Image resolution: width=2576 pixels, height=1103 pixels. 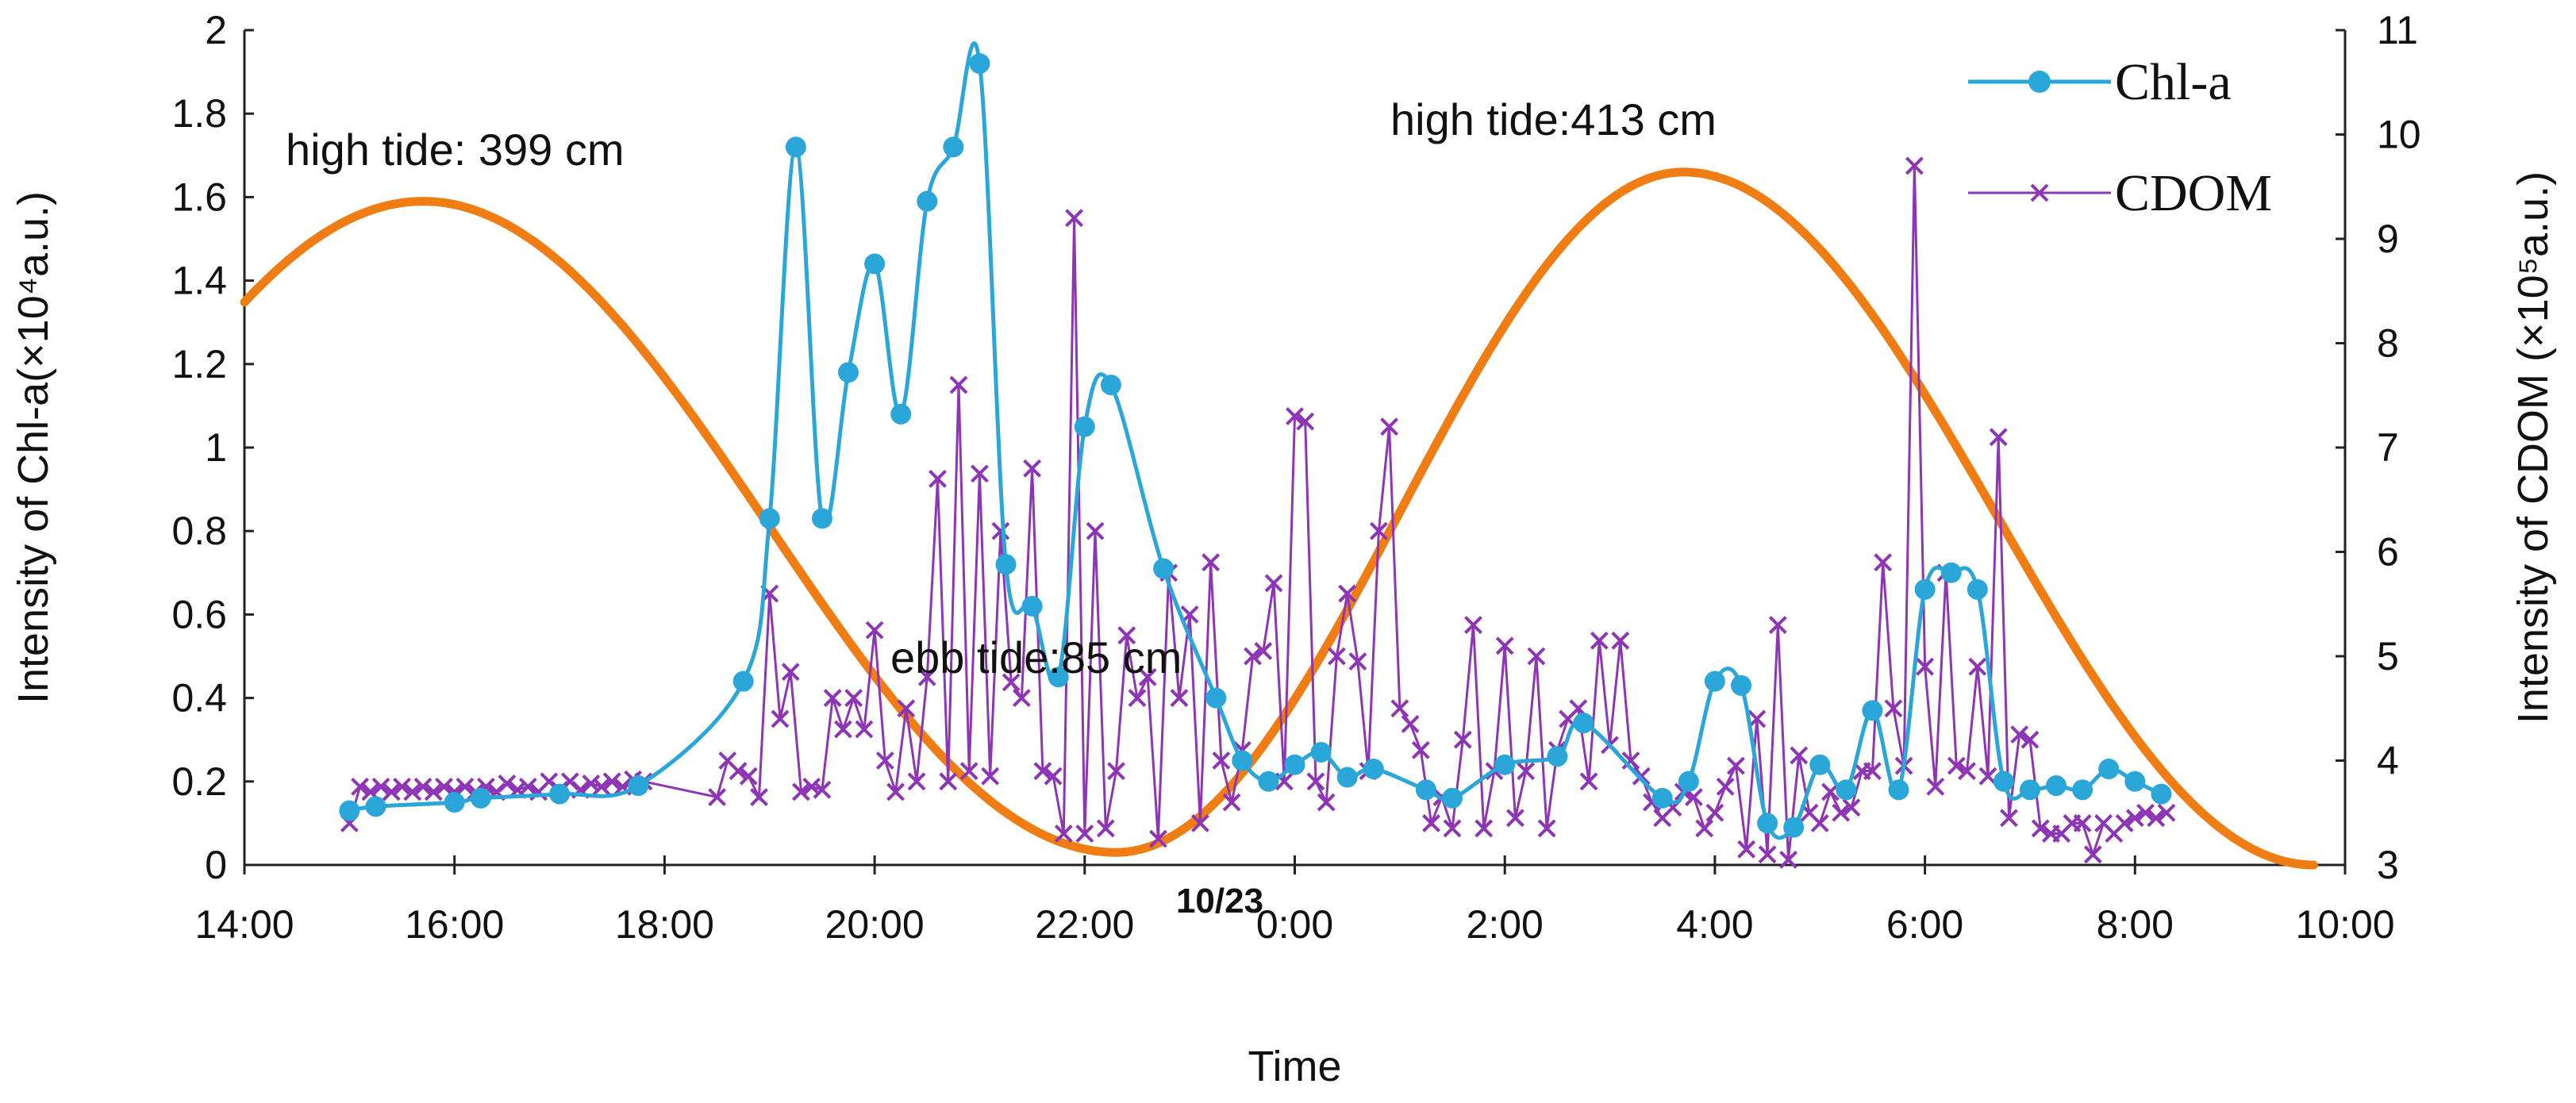 What do you see at coordinates (2388, 656) in the screenshot?
I see `y-right-tick-label: 5` at bounding box center [2388, 656].